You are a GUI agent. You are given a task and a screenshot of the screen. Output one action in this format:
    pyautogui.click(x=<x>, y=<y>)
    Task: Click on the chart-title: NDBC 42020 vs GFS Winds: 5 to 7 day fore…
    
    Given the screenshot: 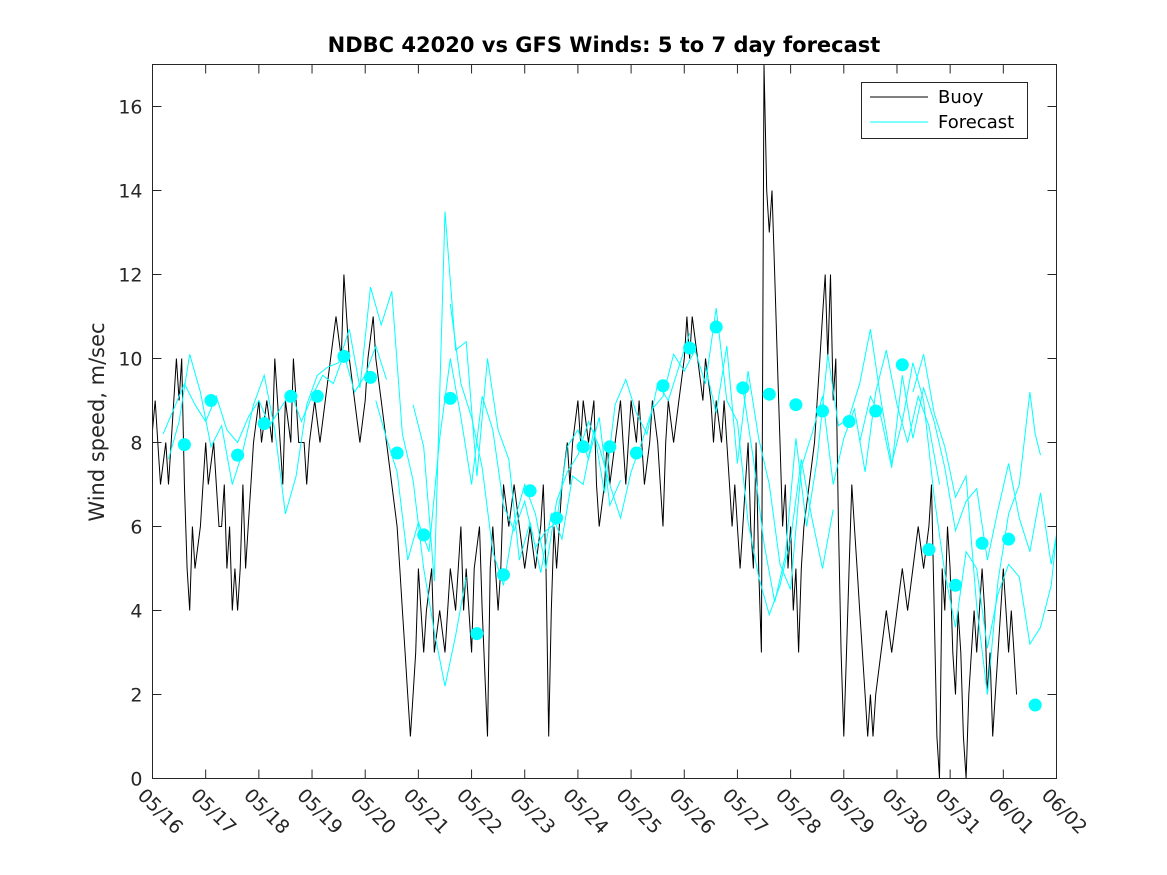 What is the action you would take?
    pyautogui.click(x=604, y=45)
    